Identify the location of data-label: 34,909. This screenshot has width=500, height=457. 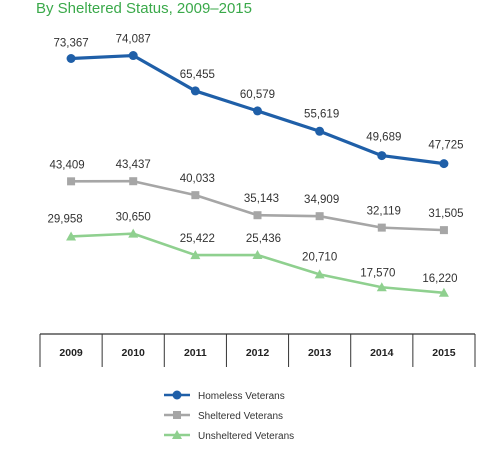
(321, 200).